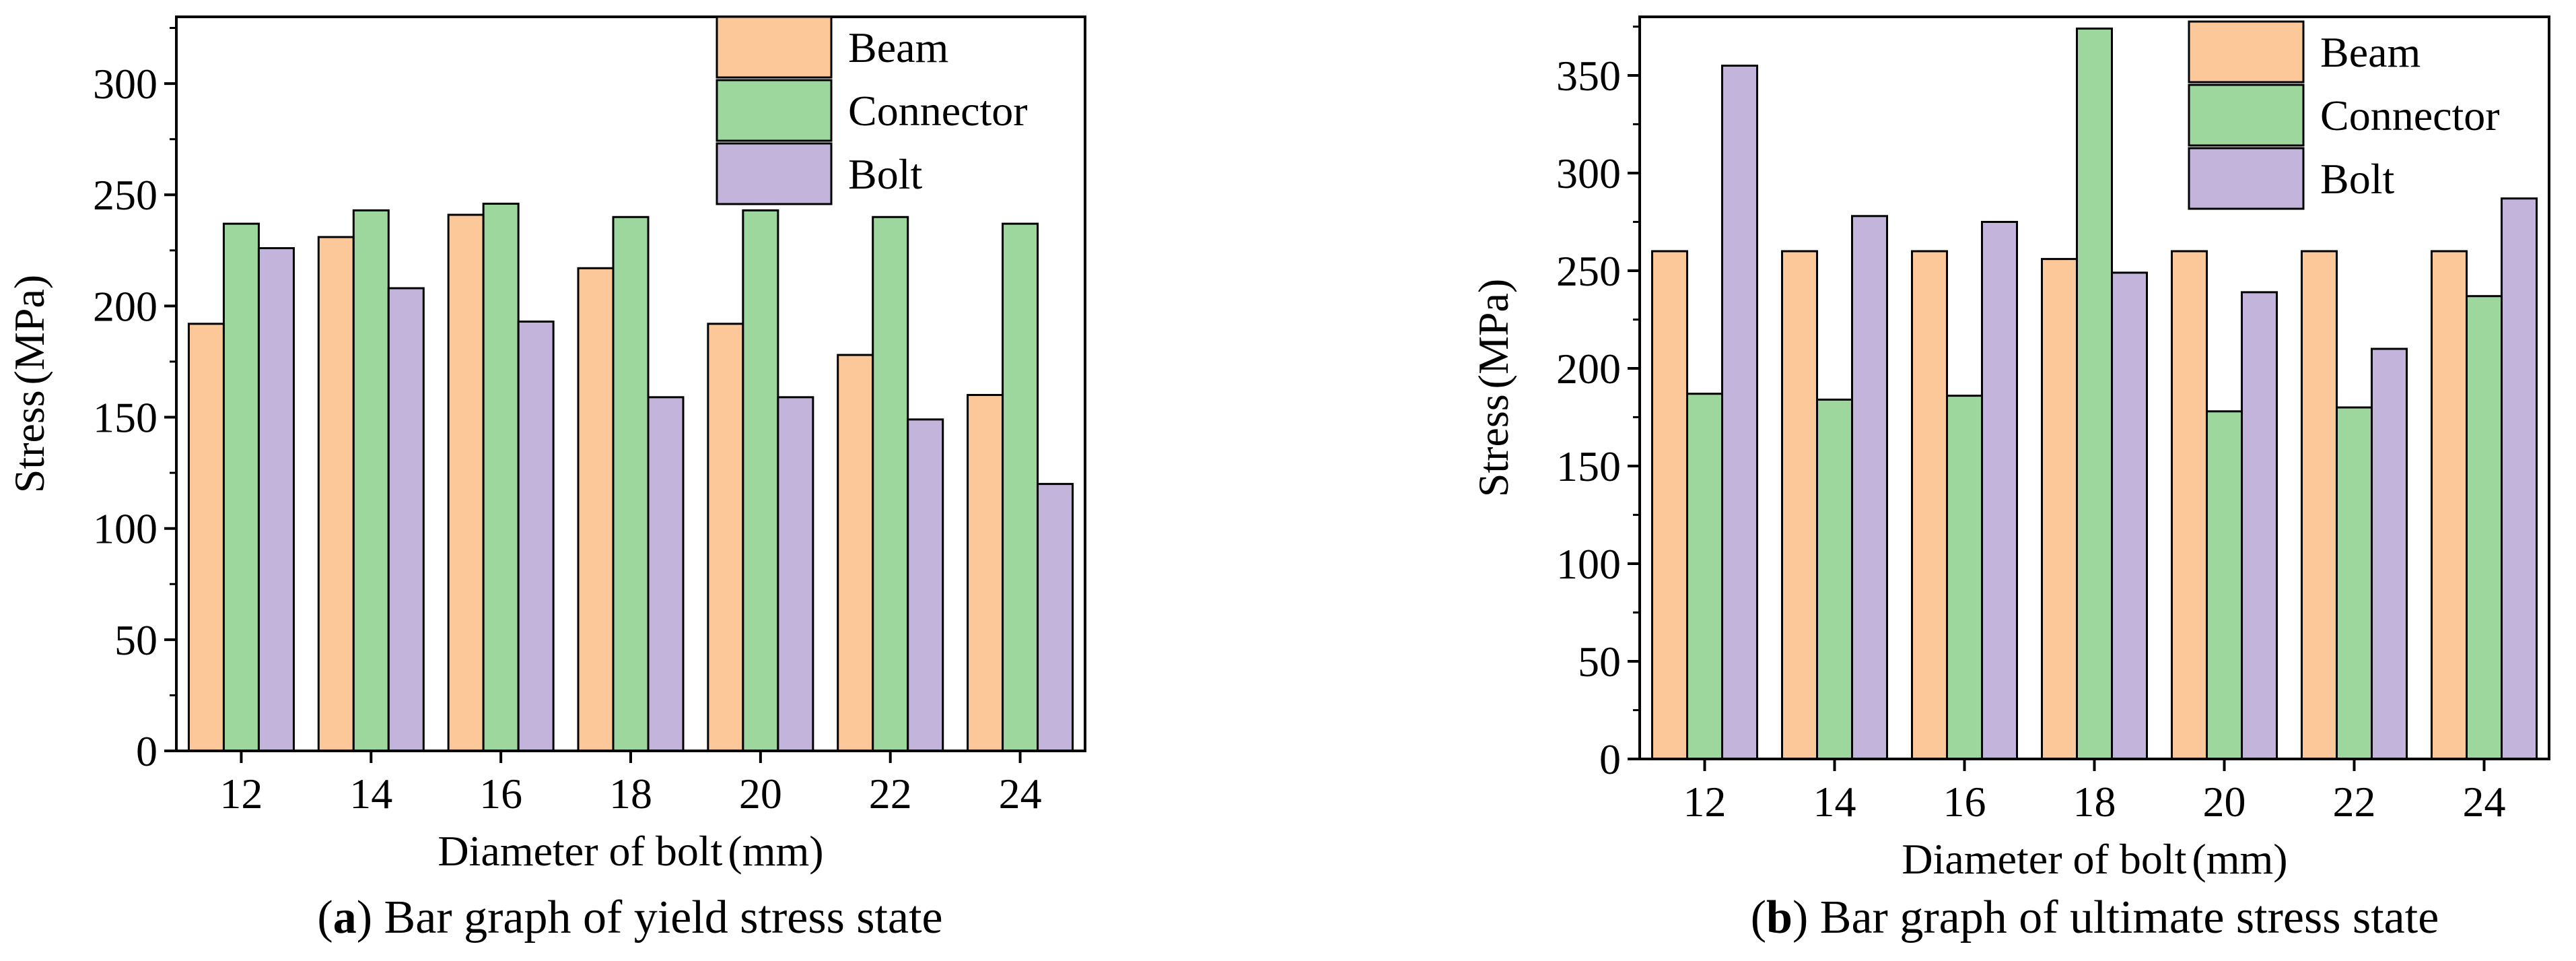  Describe the element at coordinates (325, 917) in the screenshot. I see `caption-paren-open: (` at that location.